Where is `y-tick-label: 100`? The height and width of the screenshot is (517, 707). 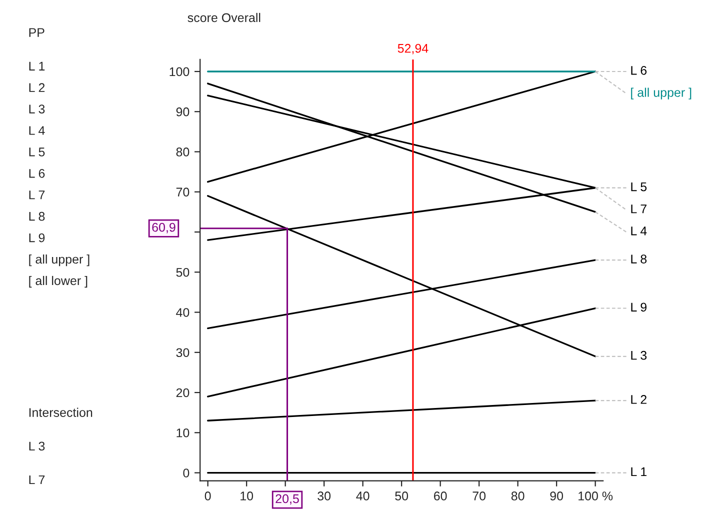
y-tick-label: 100 is located at coordinates (180, 71).